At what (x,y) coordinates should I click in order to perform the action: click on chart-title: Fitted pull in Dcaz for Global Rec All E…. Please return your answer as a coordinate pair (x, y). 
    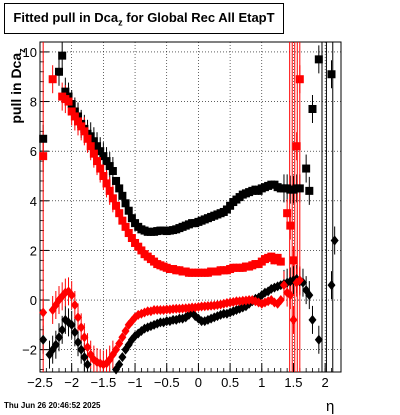
    Looking at the image, I should click on (144, 19).